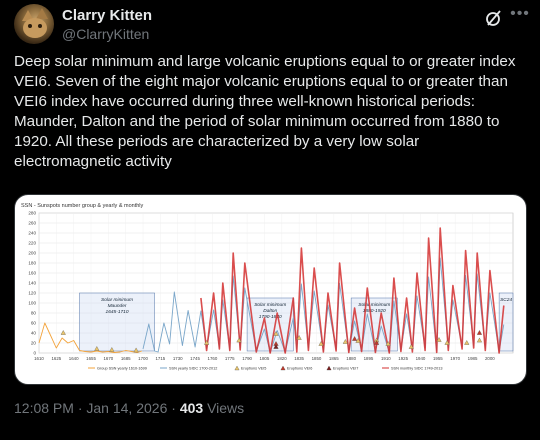  Describe the element at coordinates (334, 358) in the screenshot. I see `x-tick-label: 1865` at that location.